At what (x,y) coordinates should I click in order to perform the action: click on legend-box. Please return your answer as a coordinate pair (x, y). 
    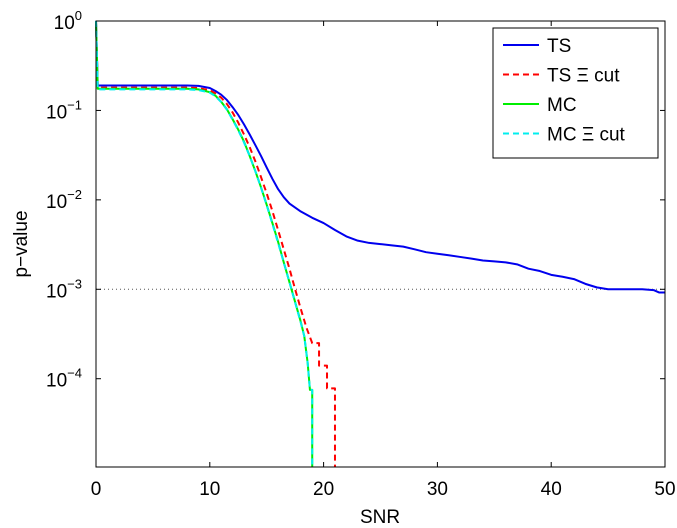
    Looking at the image, I should click on (575, 93).